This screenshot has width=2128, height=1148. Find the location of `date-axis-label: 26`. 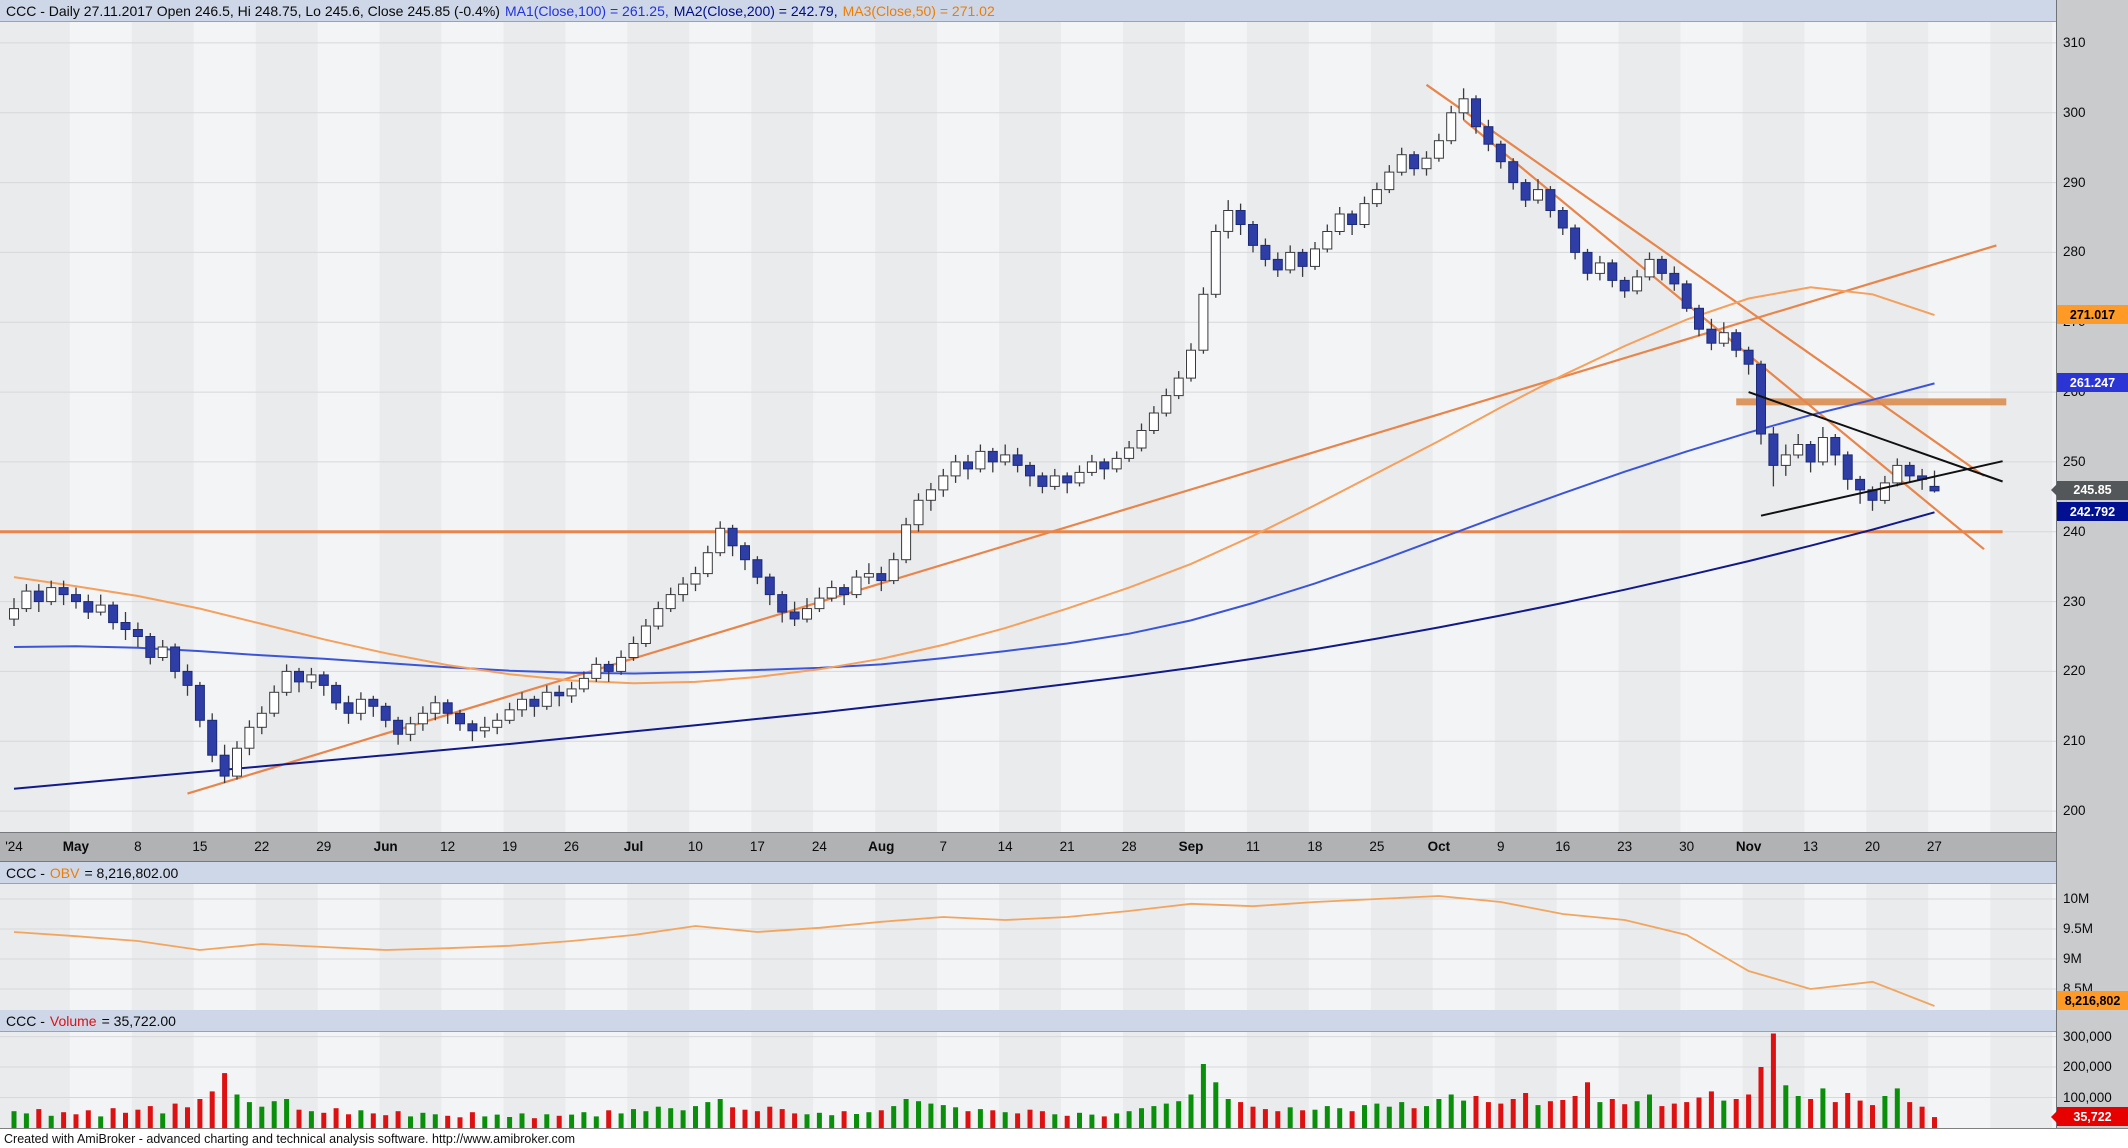

date-axis-label: 26 is located at coordinates (572, 846).